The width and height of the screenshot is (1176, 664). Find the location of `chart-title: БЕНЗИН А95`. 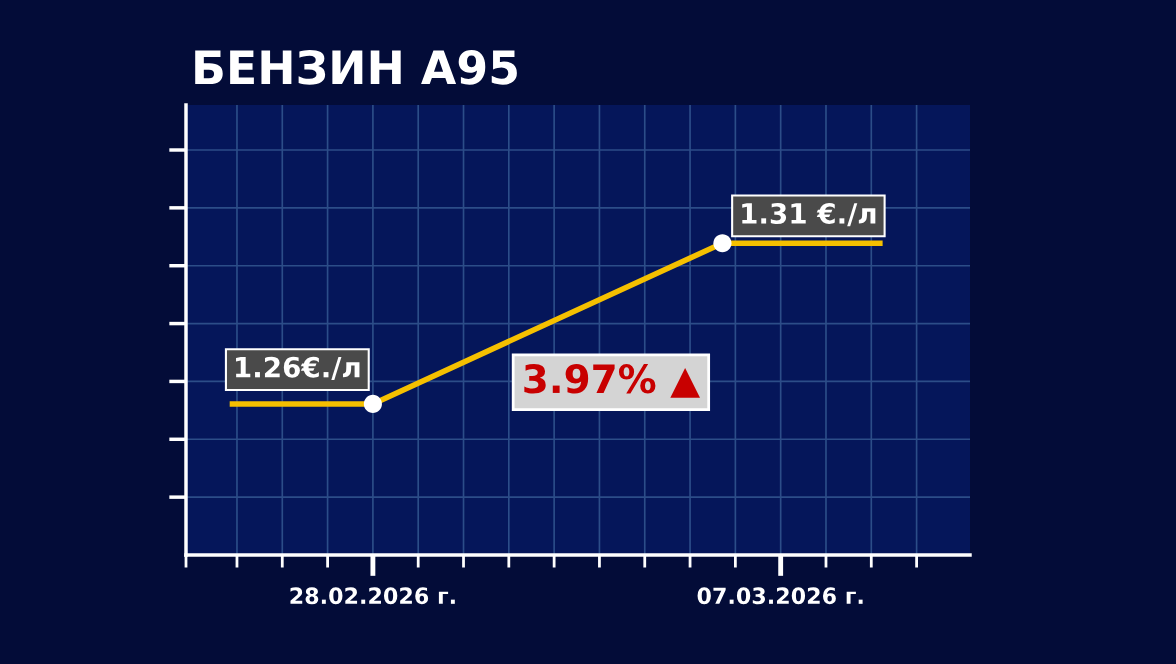

chart-title: БЕНЗИН А95 is located at coordinates (356, 67).